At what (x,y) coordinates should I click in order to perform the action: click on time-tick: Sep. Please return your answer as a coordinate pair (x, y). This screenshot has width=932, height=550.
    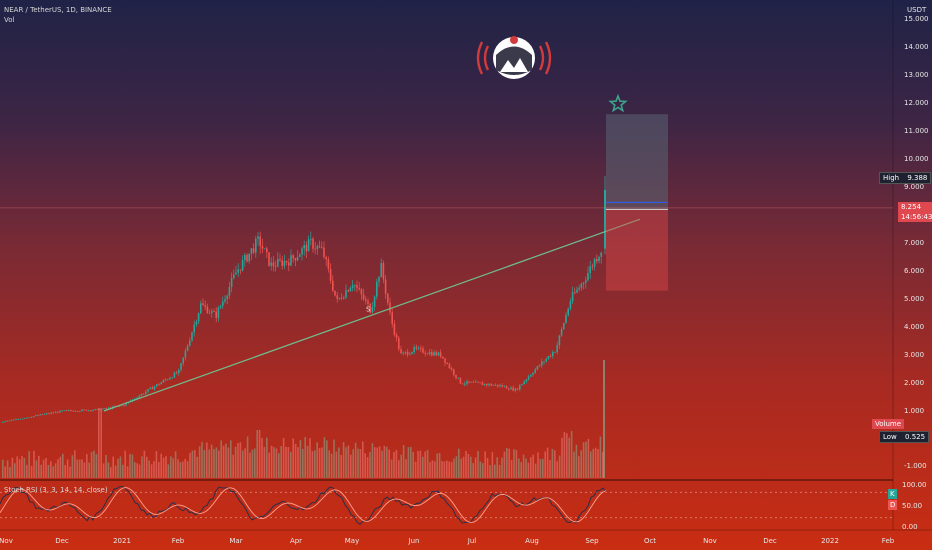
    Looking at the image, I should click on (592, 541).